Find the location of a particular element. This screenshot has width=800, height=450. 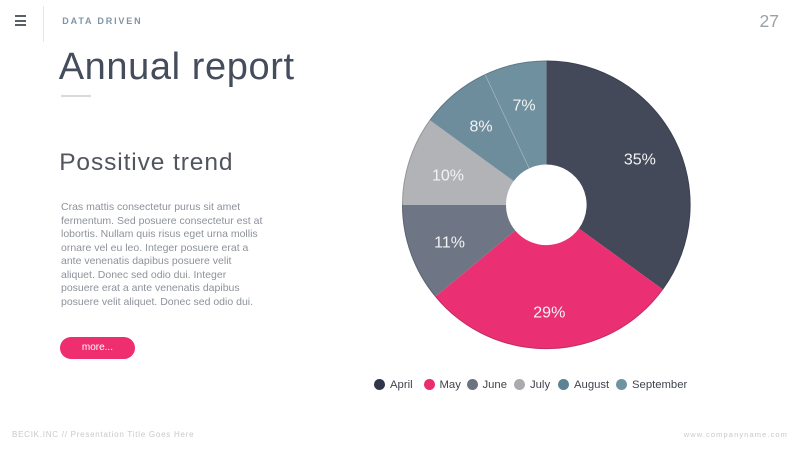

svg-text: 8% is located at coordinates (480, 127).